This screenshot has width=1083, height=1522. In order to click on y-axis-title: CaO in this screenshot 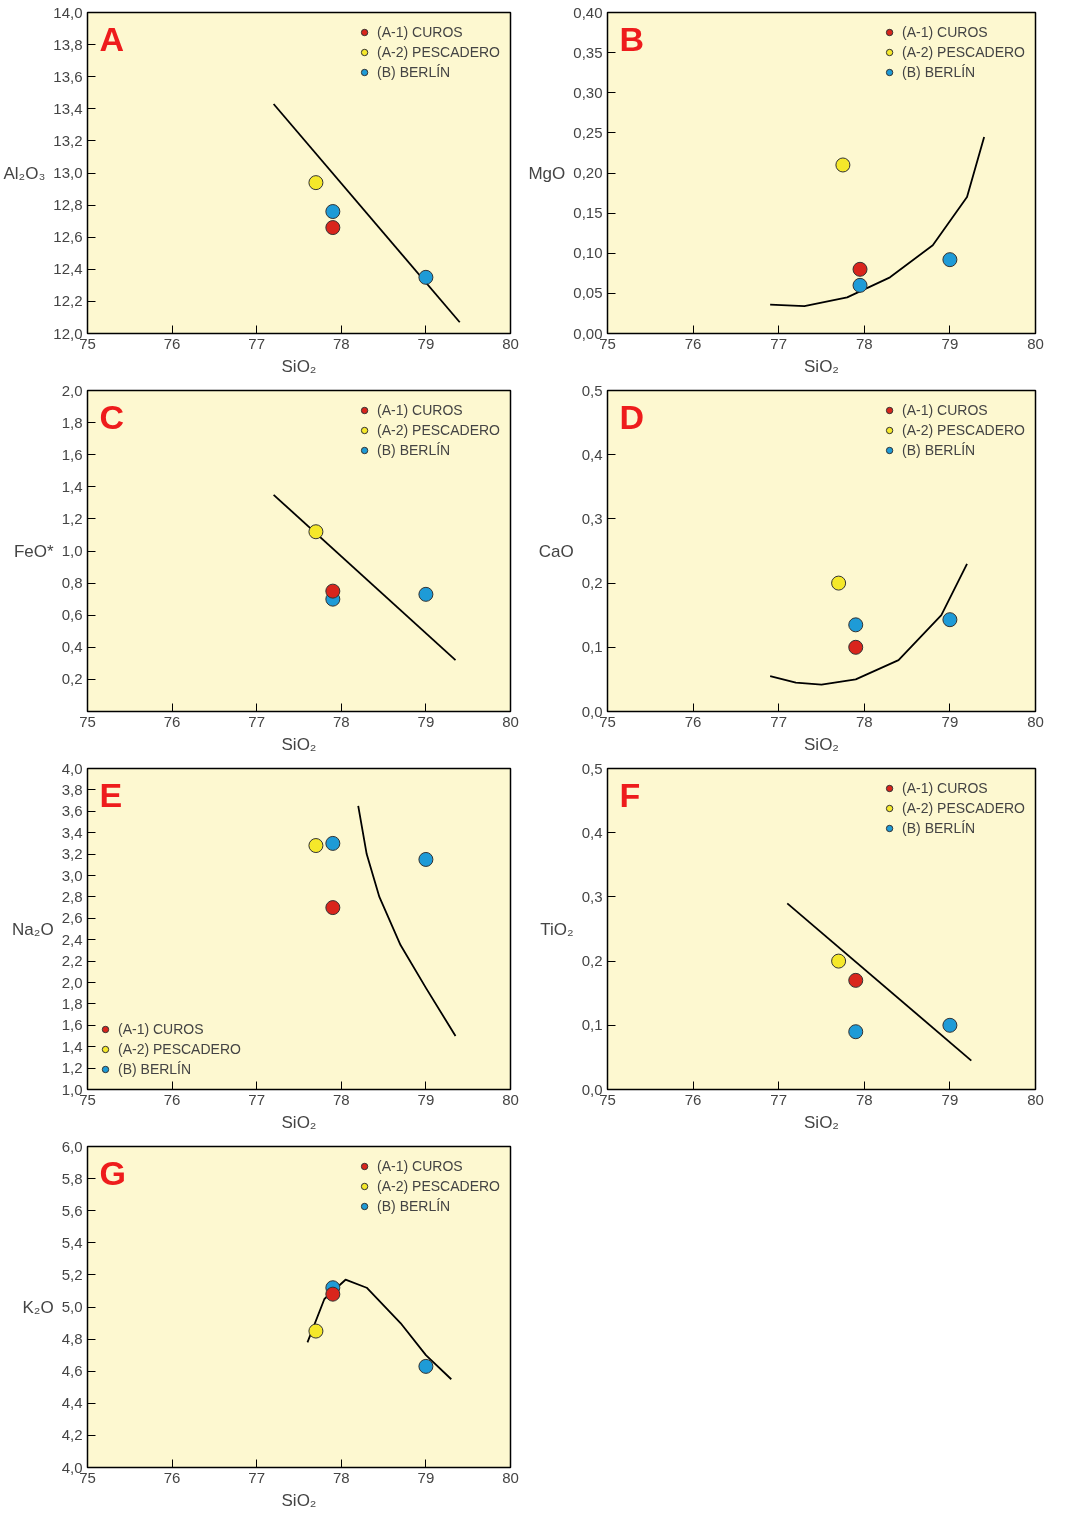, I will do `click(556, 551)`.